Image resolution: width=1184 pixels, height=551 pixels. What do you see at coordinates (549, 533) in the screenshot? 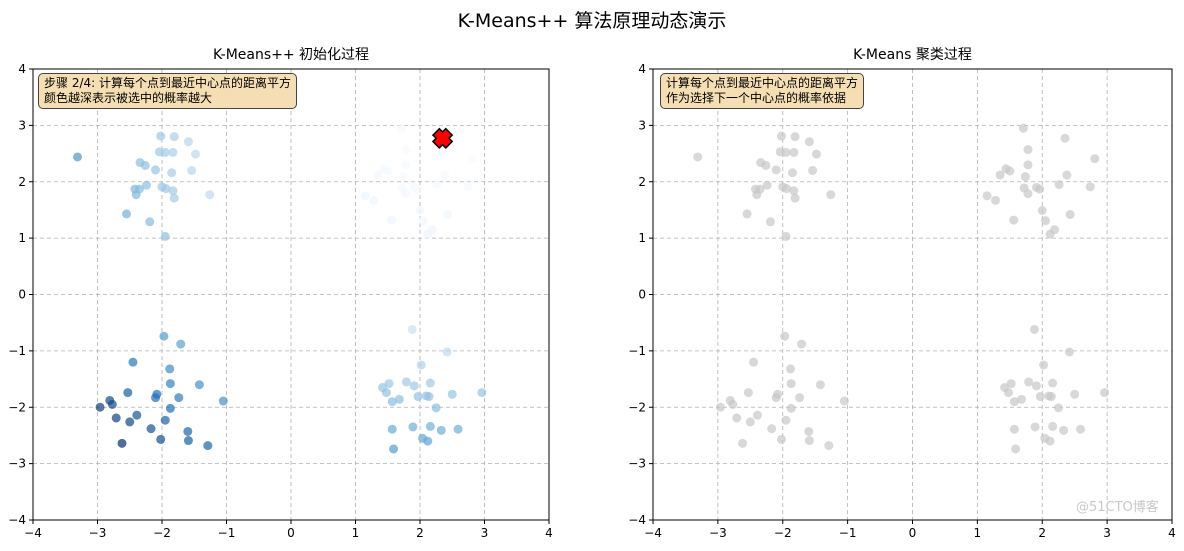
I see `left-xtick-label: 4` at bounding box center [549, 533].